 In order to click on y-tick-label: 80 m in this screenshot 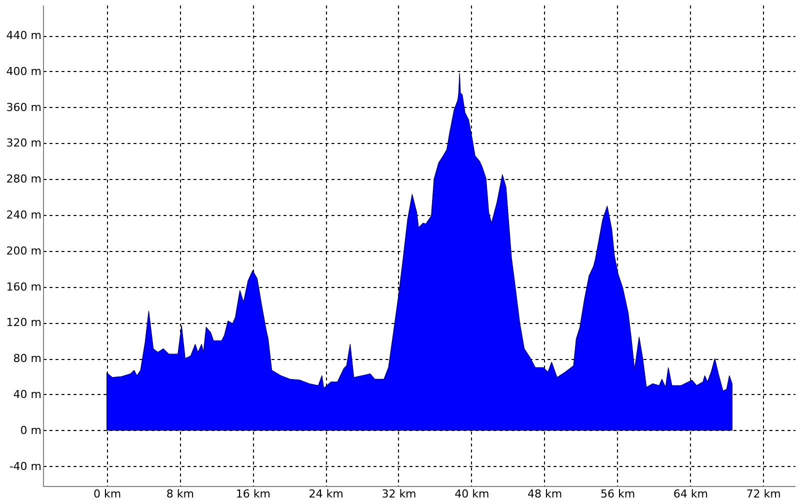, I will do `click(27, 359)`.